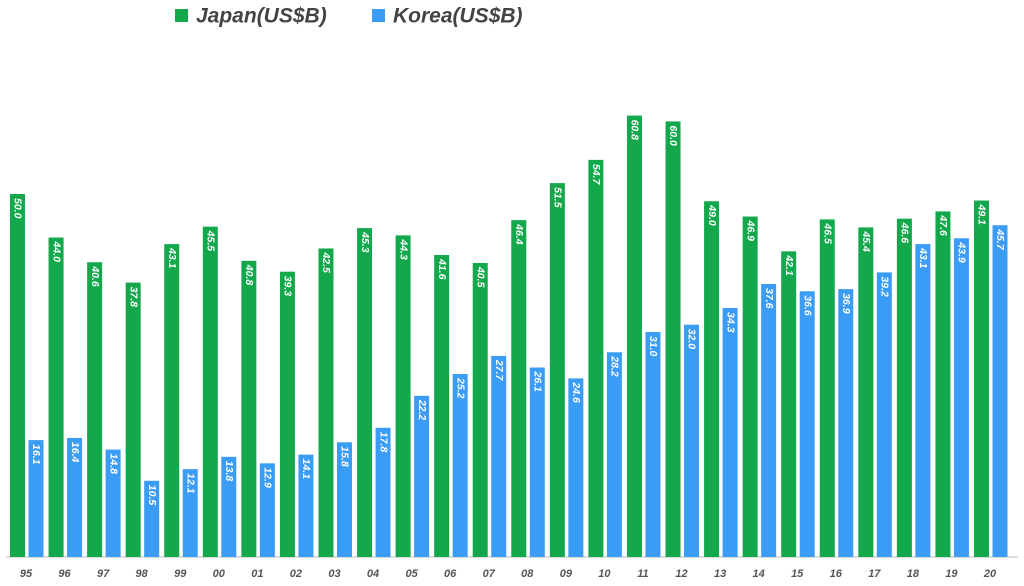  Describe the element at coordinates (962, 252) in the screenshot. I see `value-label: 43.9` at that location.